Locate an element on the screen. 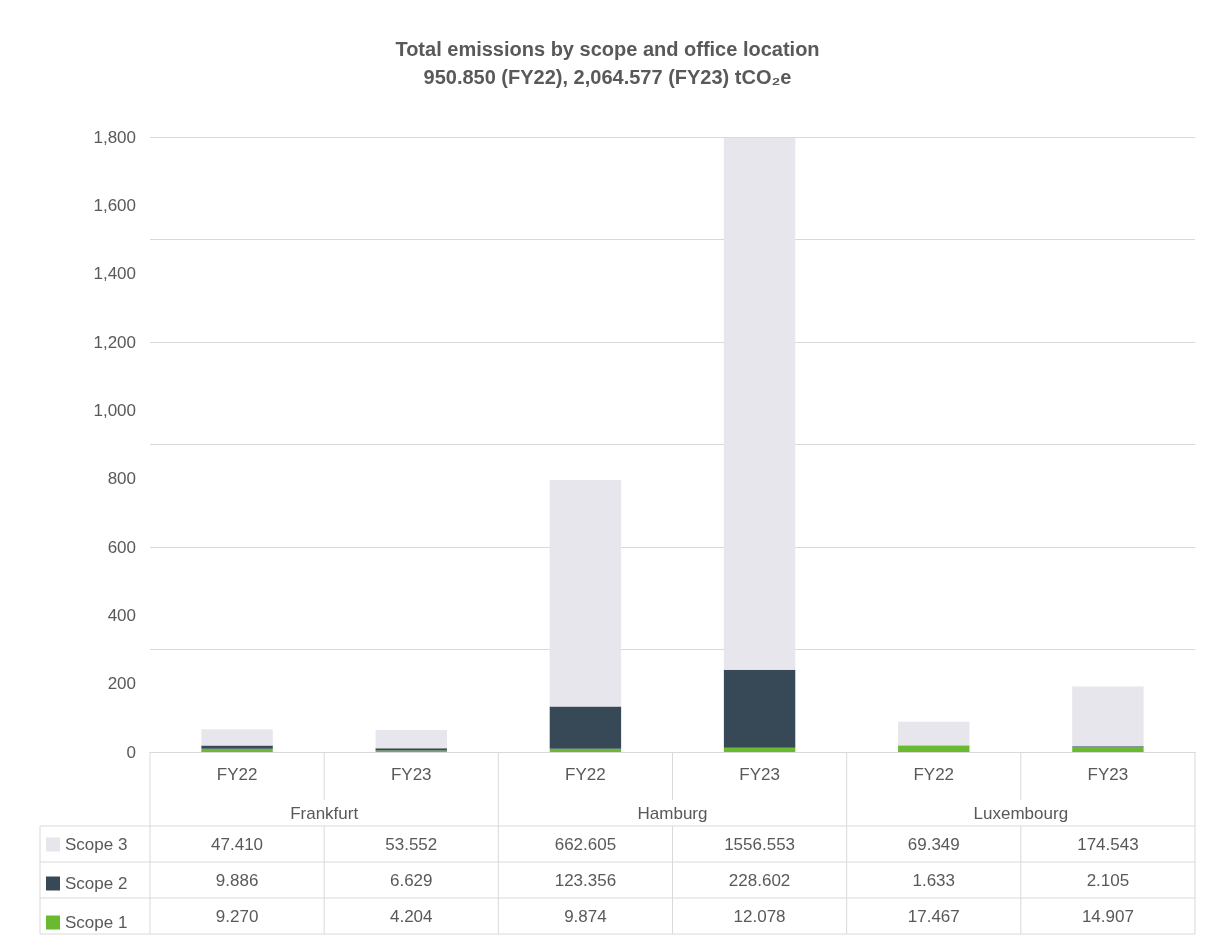  y-tick-label: 400 is located at coordinates (121, 615).